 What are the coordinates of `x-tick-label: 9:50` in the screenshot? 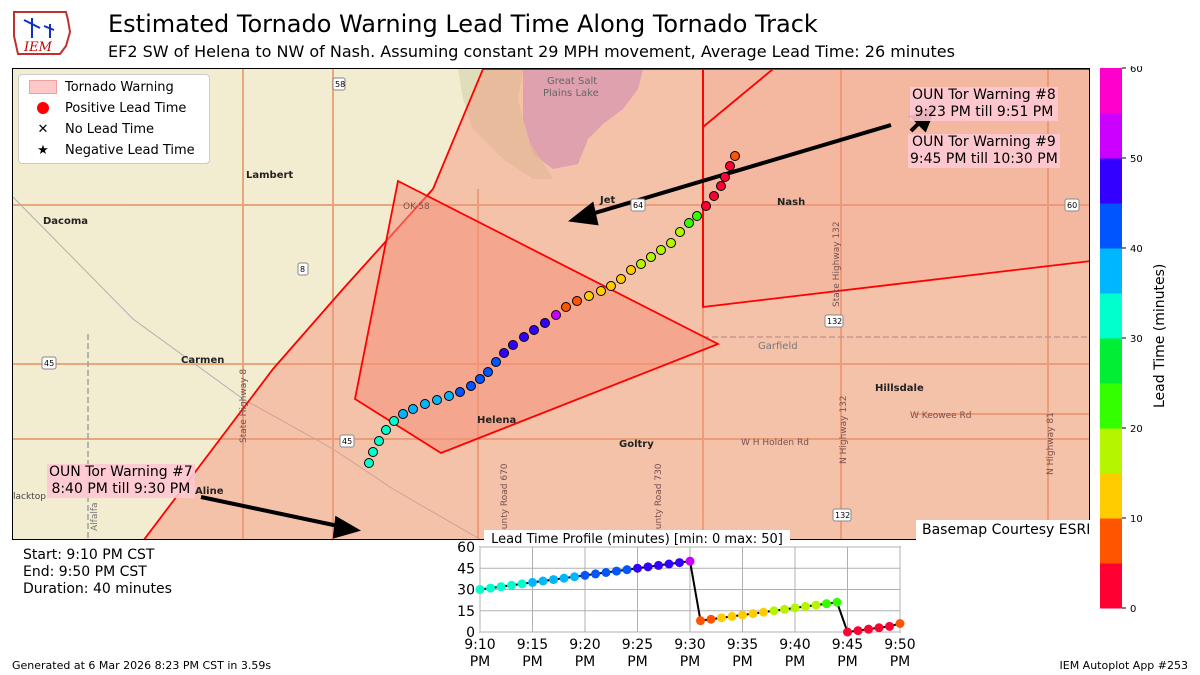 It's located at (899, 645).